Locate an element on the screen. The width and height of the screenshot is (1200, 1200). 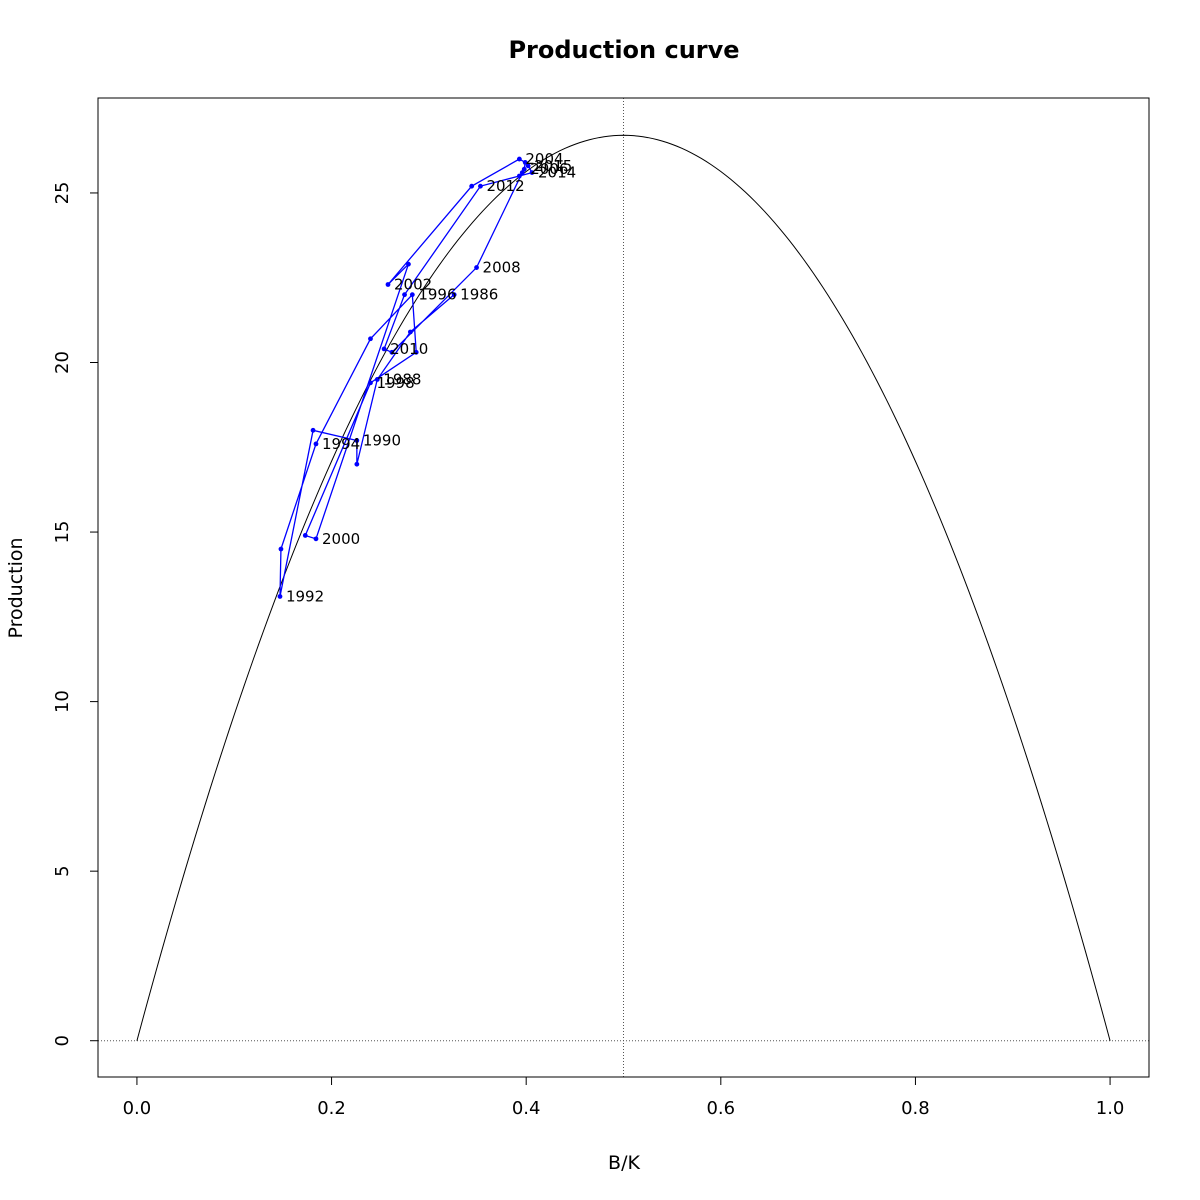
y-tick-label: 15 is located at coordinates (62, 532).